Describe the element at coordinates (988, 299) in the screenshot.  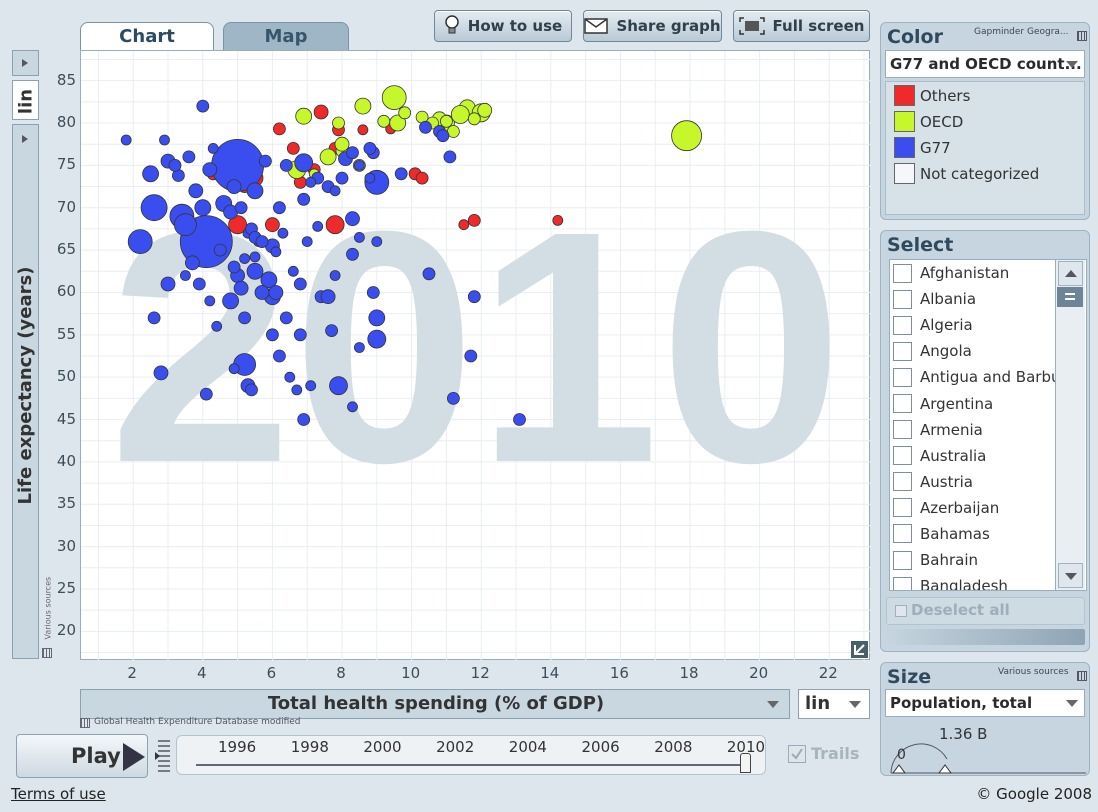
I see `country-item: Albania` at that location.